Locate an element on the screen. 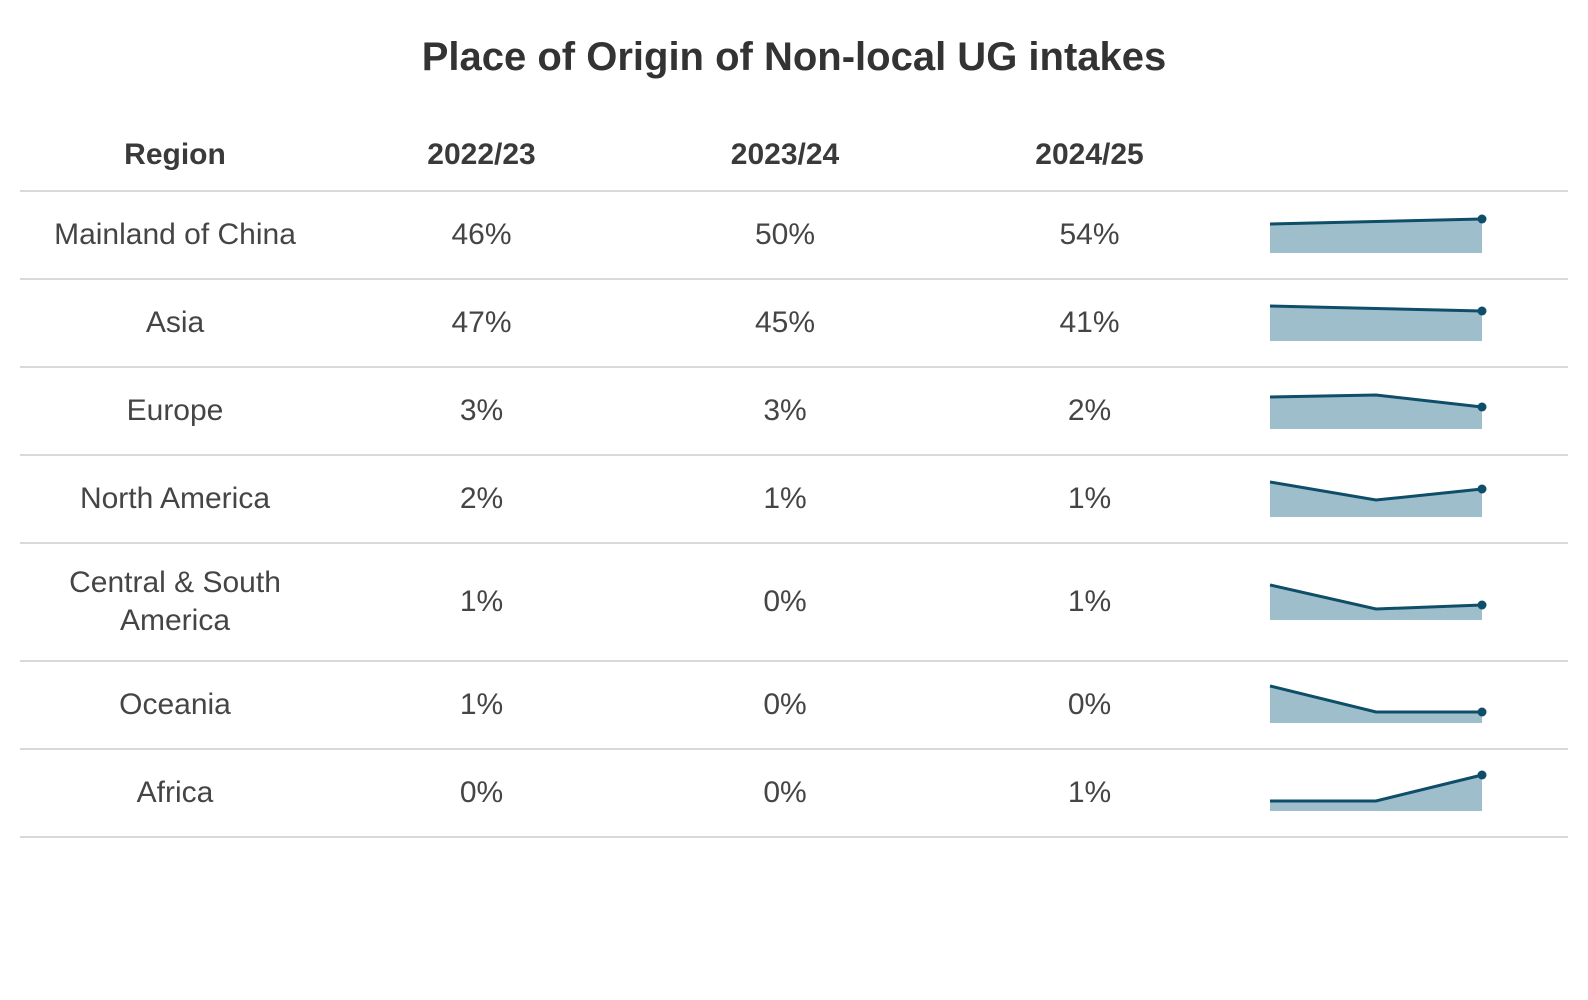 Image resolution: width=1588 pixels, height=1000 pixels. table-row: North America 2% 1% 1% is located at coordinates (794, 500).